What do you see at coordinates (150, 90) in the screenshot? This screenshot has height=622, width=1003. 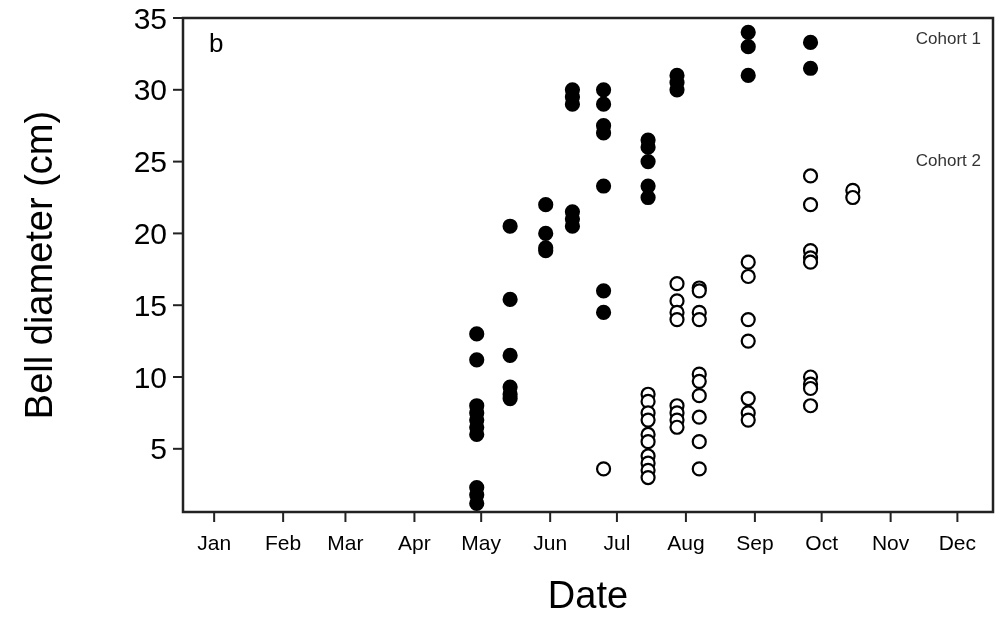 I see `y-tick-label: 30` at bounding box center [150, 90].